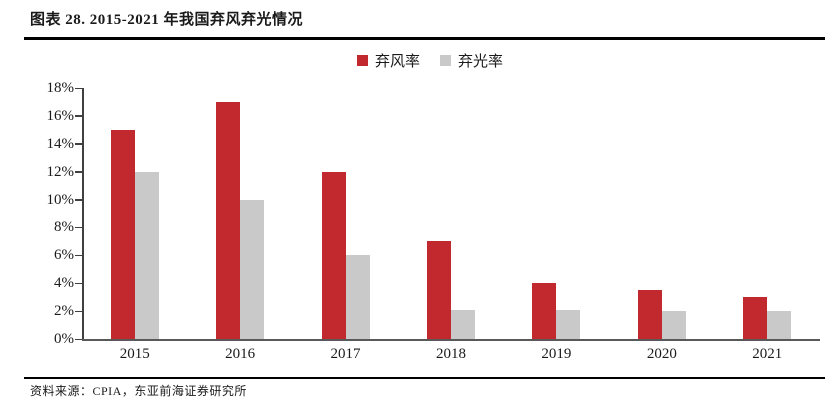 Image resolution: width=828 pixels, height=414 pixels. I want to click on x-axis-label-2017: 2017, so click(345, 354).